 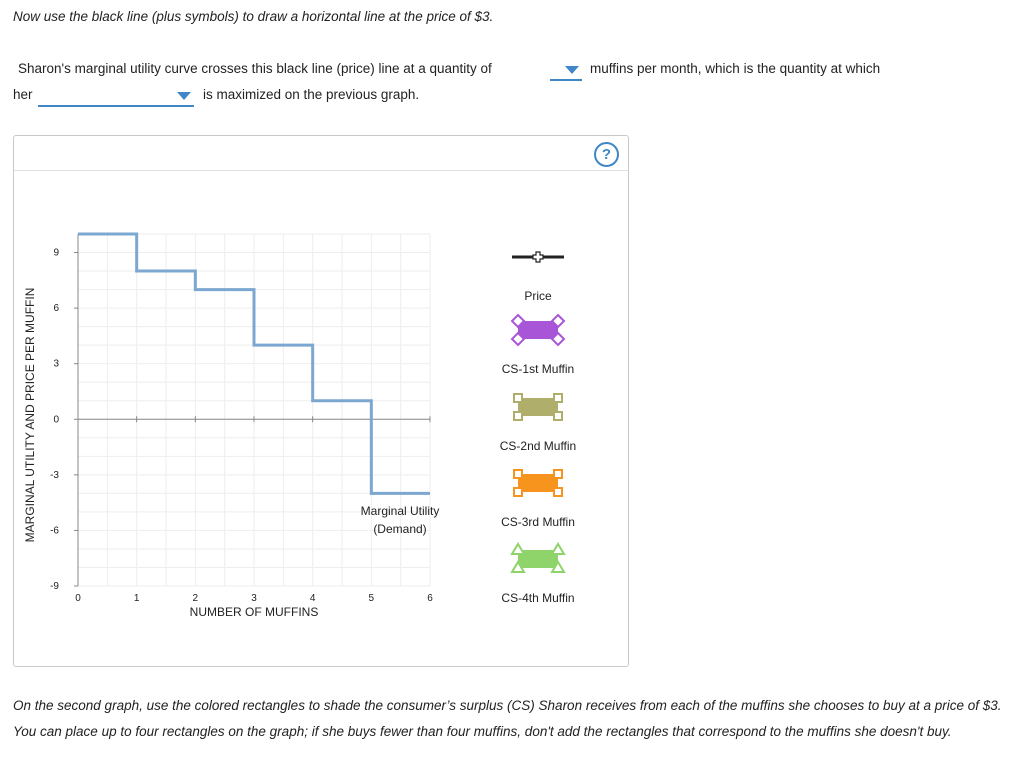 What do you see at coordinates (606, 154) in the screenshot?
I see `help-icon: ?` at bounding box center [606, 154].